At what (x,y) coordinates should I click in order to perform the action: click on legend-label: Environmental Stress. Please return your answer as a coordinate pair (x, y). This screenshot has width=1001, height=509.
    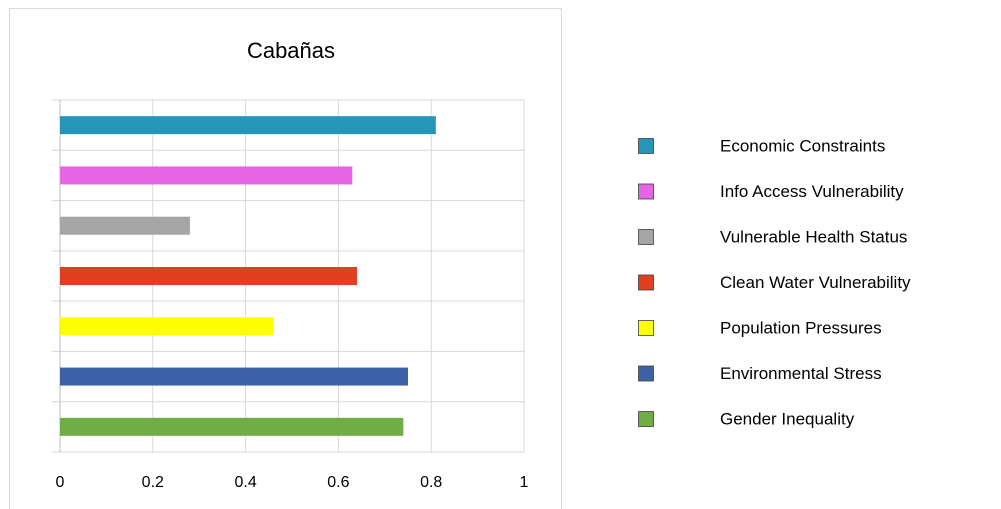
    Looking at the image, I should click on (801, 373).